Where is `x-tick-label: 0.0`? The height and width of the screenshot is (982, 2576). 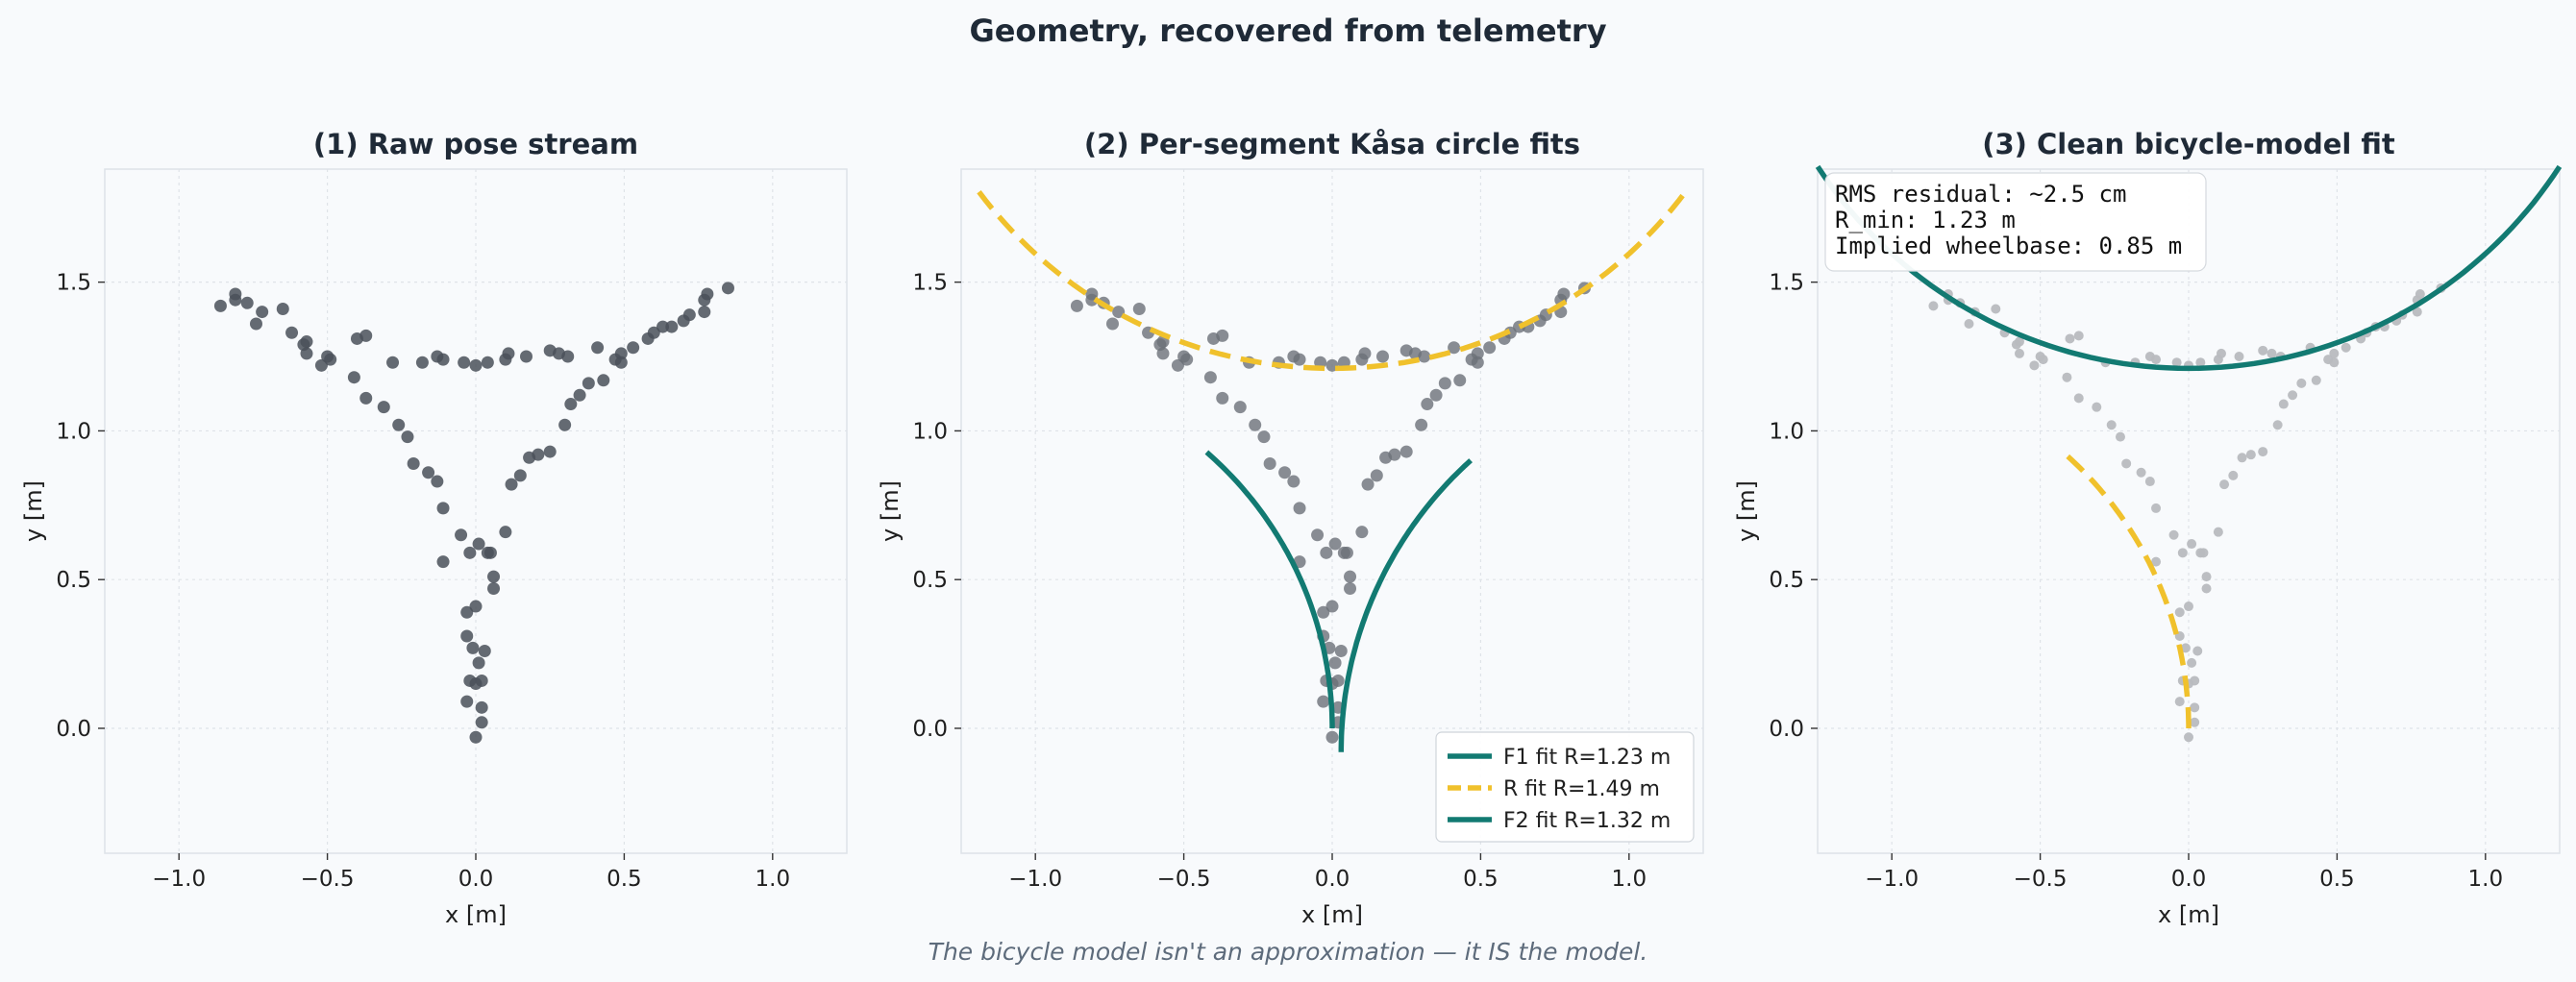
x-tick-label: 0.0 is located at coordinates (2189, 879).